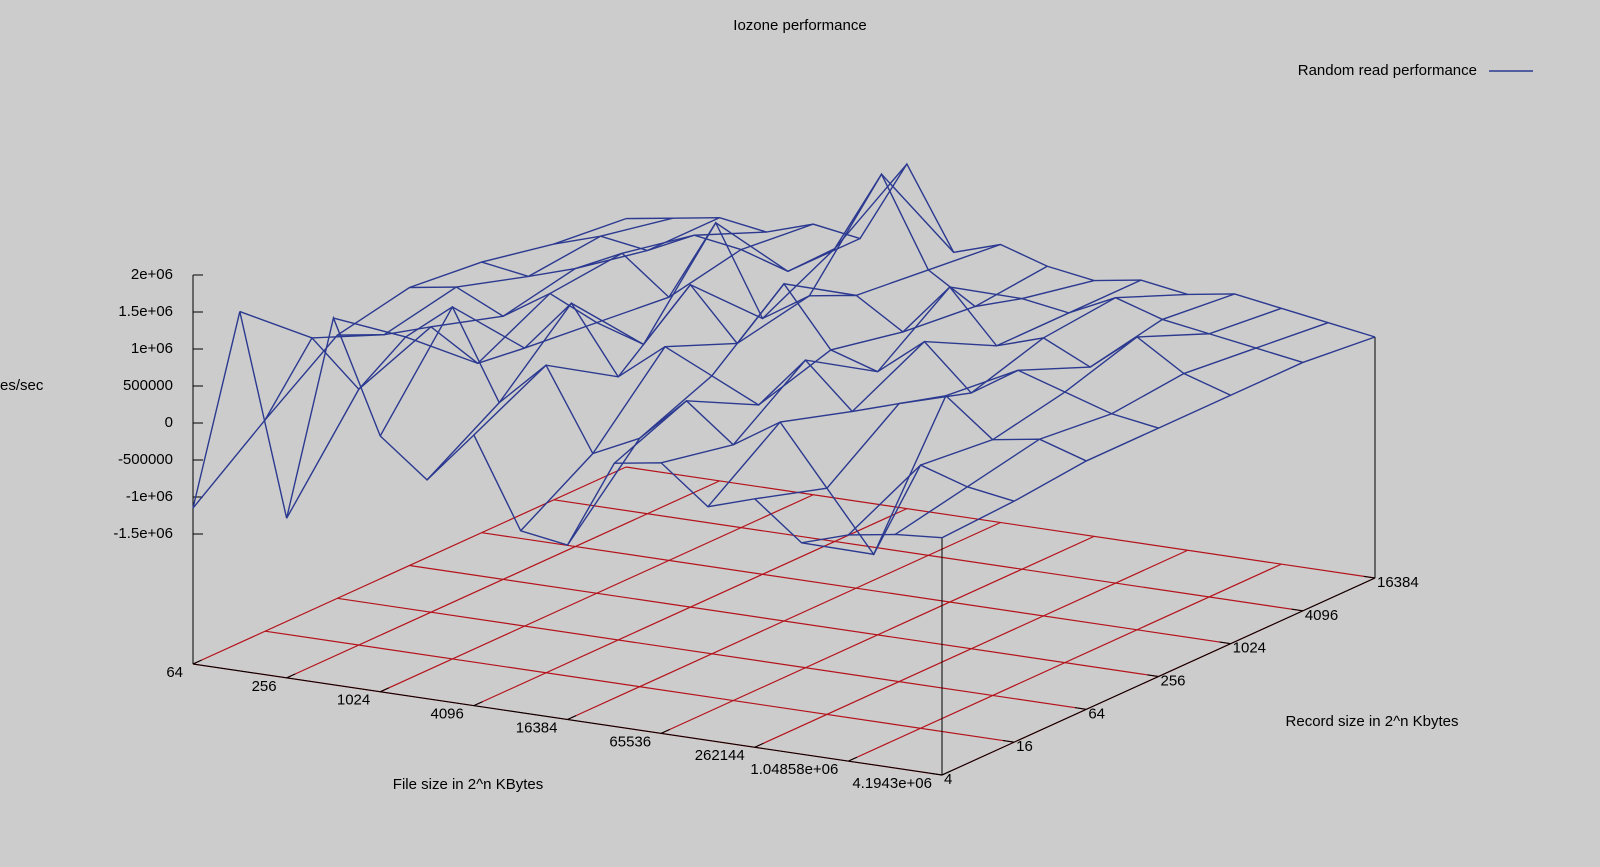  Describe the element at coordinates (264, 686) in the screenshot. I see `x-tick-label: 256` at that location.